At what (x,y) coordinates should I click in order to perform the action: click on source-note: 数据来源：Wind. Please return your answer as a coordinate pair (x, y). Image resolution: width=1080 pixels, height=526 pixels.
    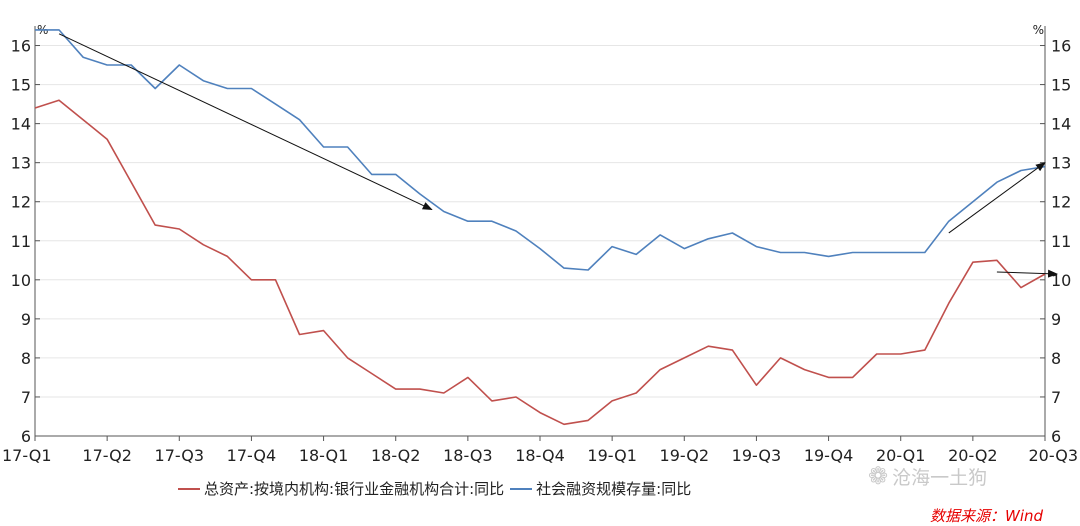
    Looking at the image, I should click on (987, 516).